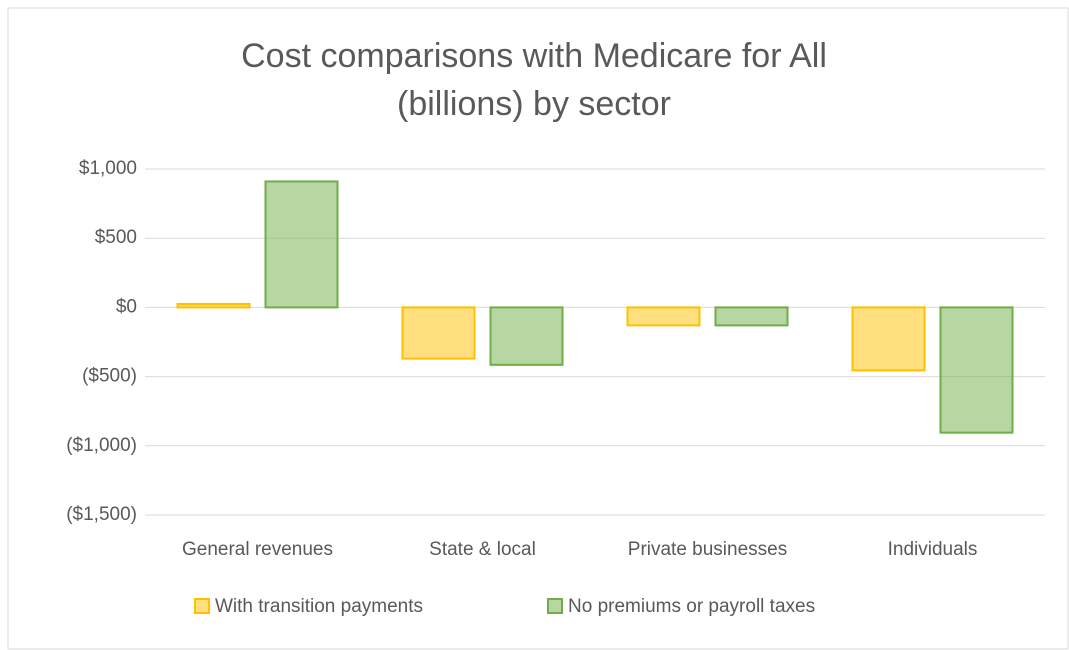 The height and width of the screenshot is (650, 1069). I want to click on y-tick-label: $500, so click(116, 237).